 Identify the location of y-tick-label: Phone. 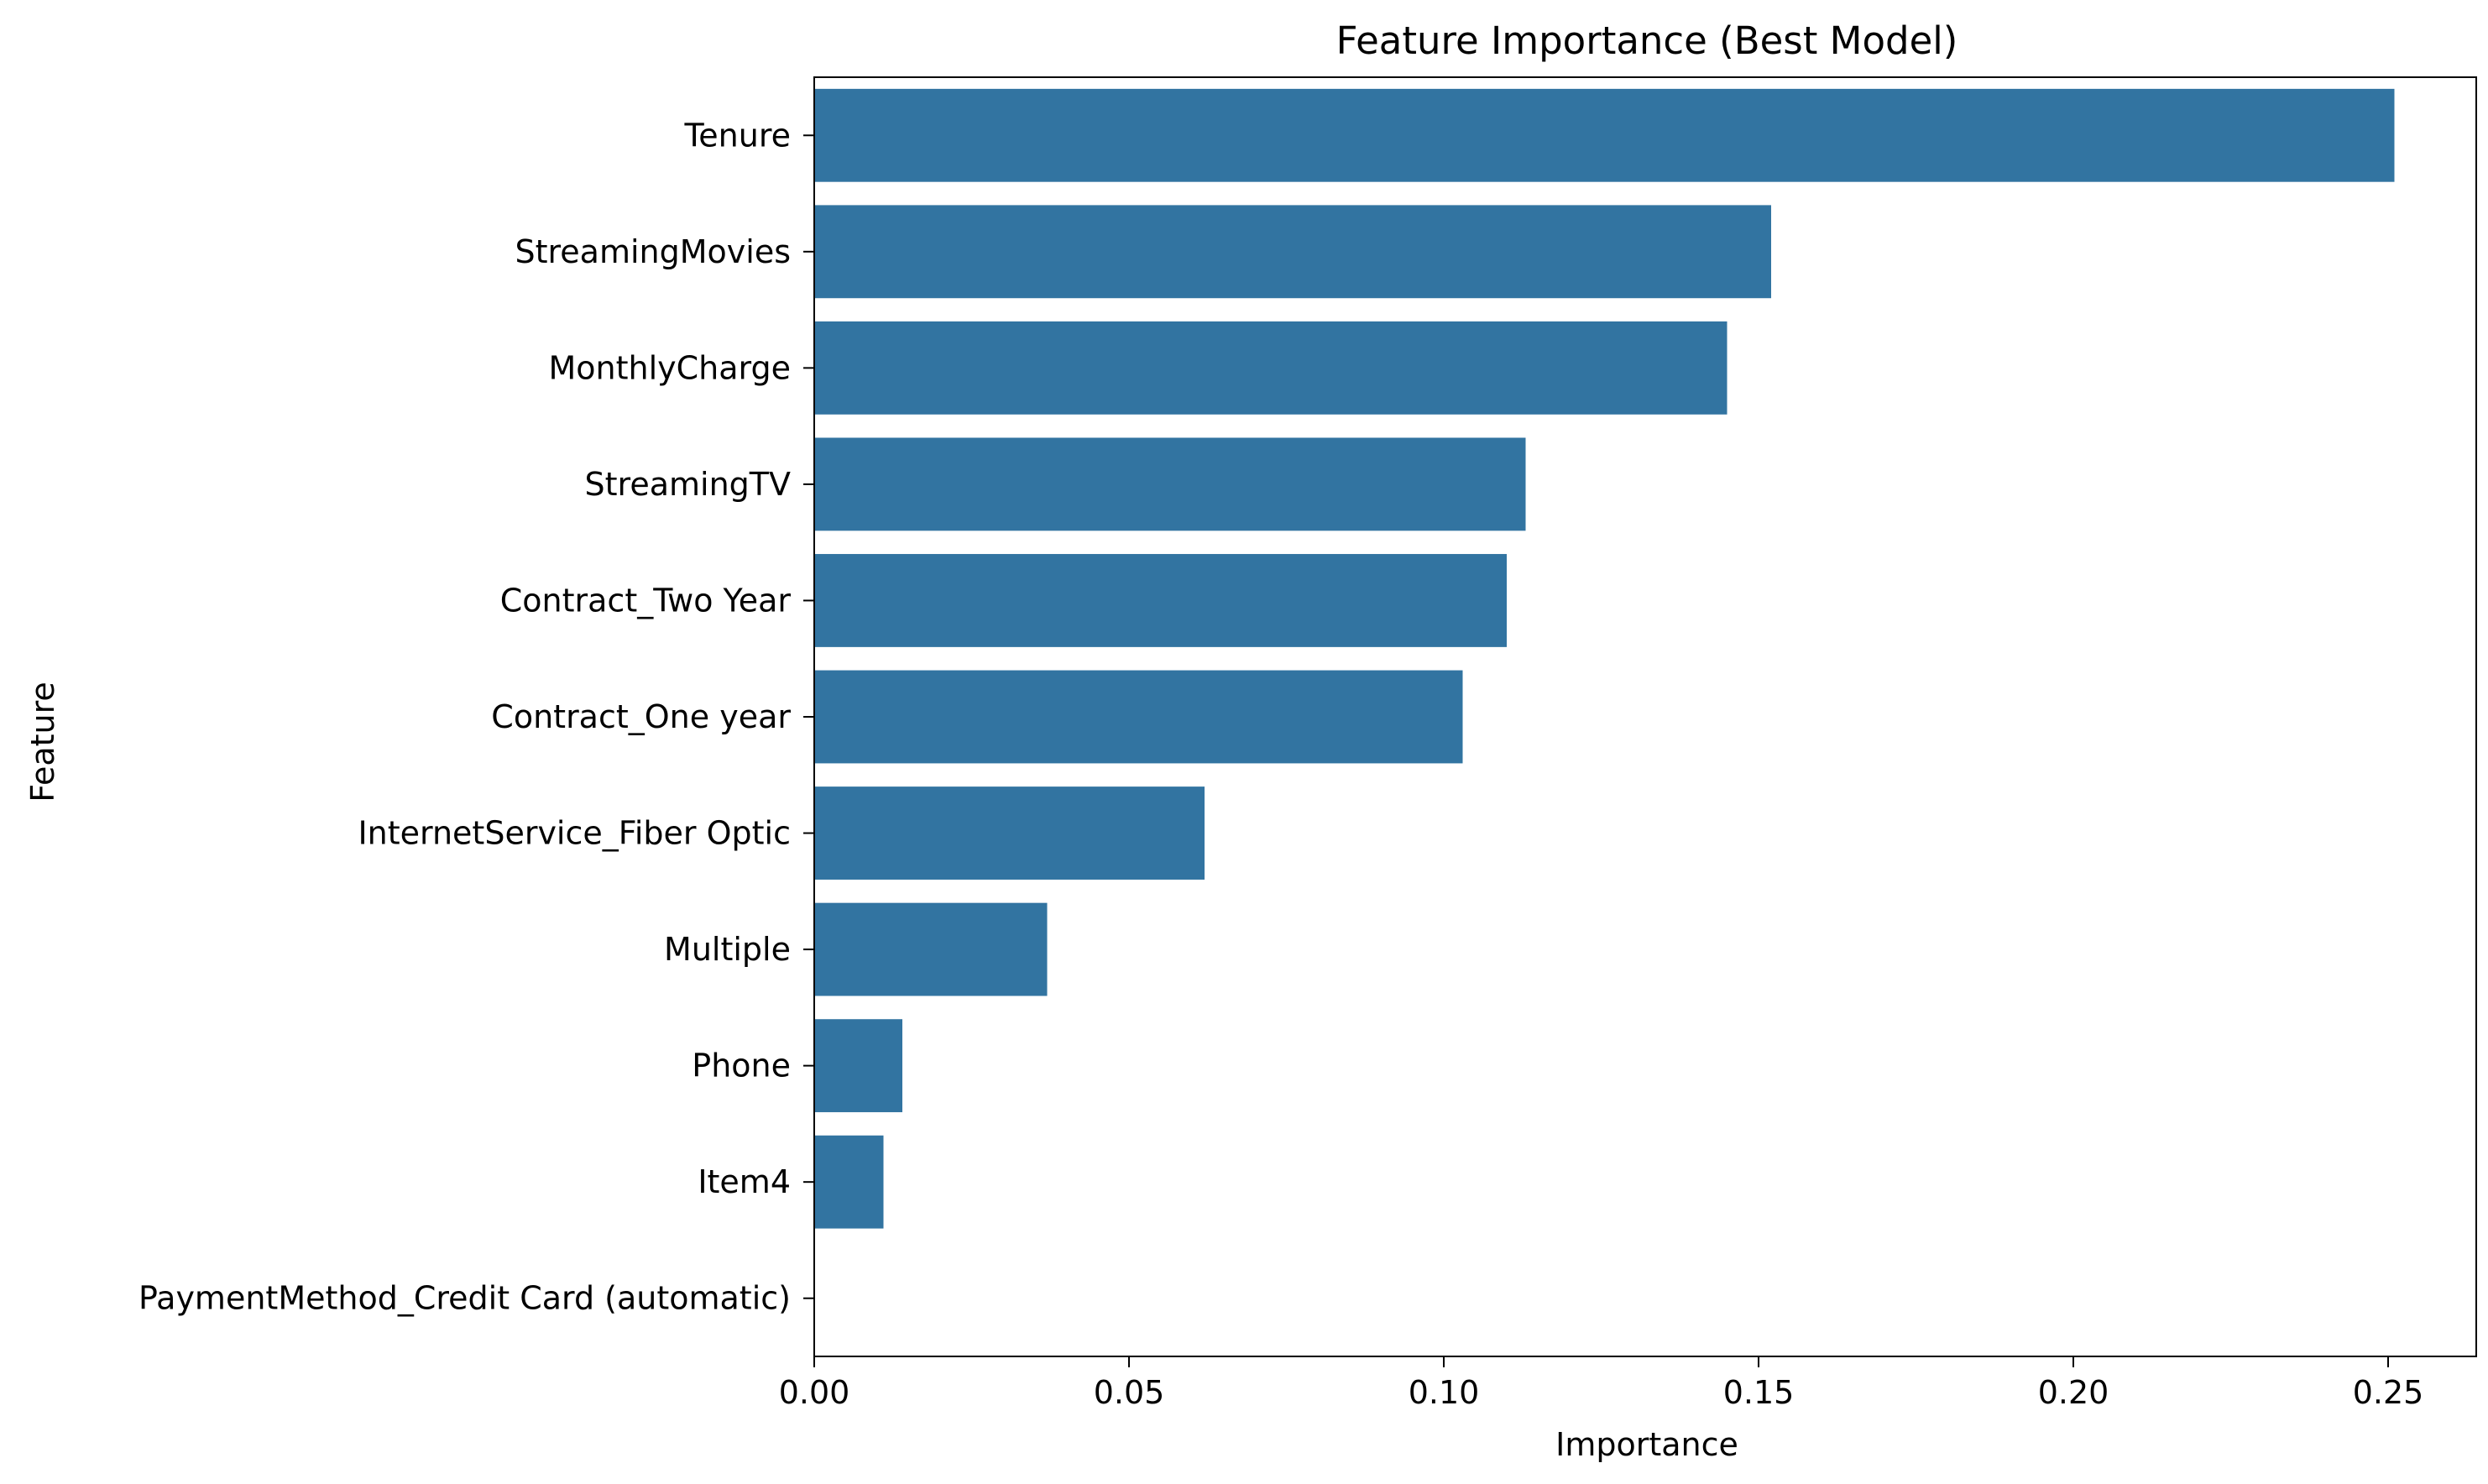
(742, 1066).